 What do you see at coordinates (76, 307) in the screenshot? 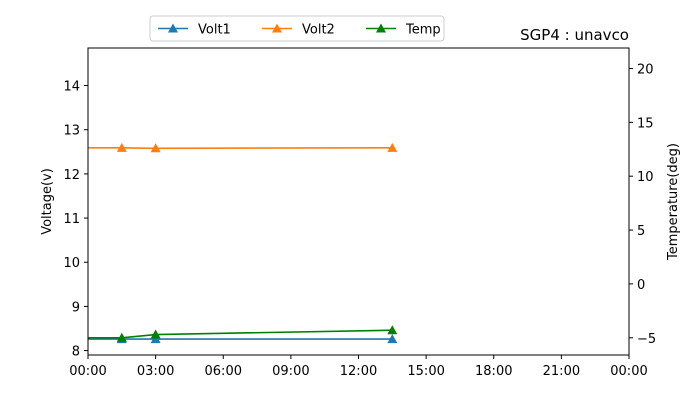
I see `y-tick-label: 9` at bounding box center [76, 307].